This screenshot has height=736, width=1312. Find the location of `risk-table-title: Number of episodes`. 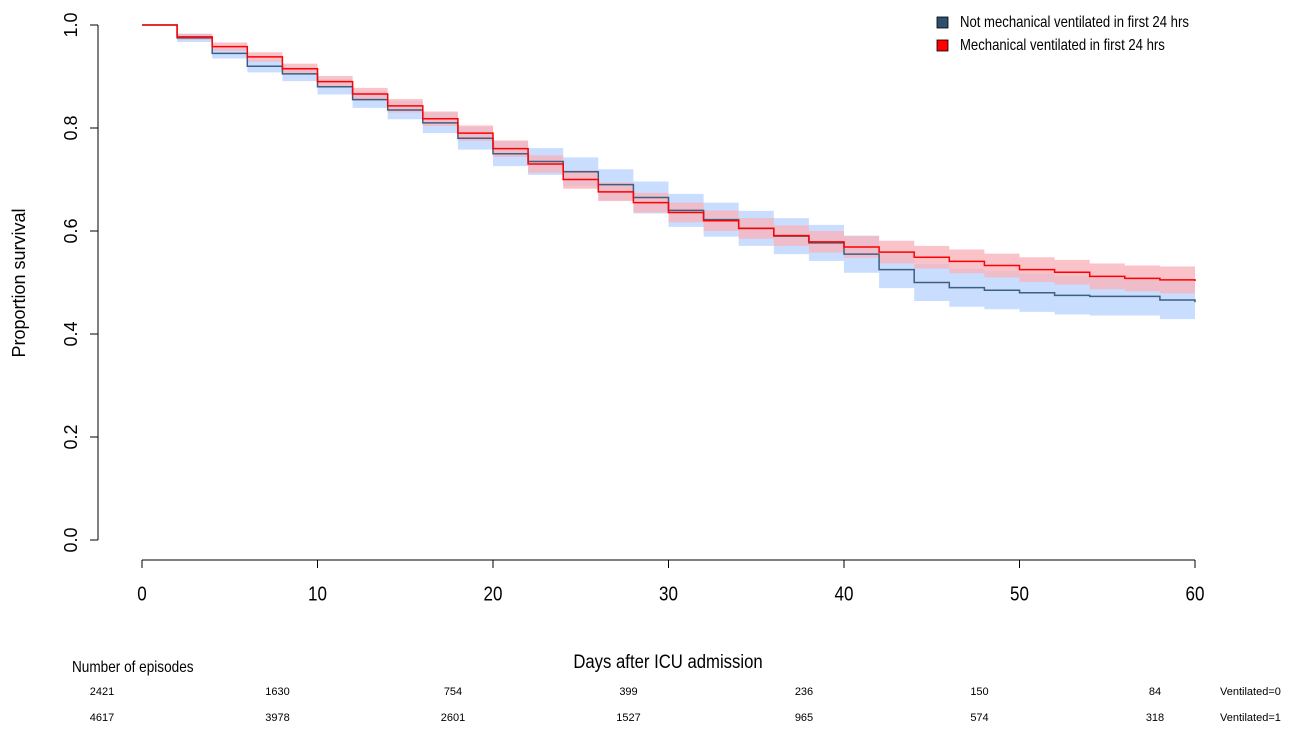

risk-table-title: Number of episodes is located at coordinates (133, 667).